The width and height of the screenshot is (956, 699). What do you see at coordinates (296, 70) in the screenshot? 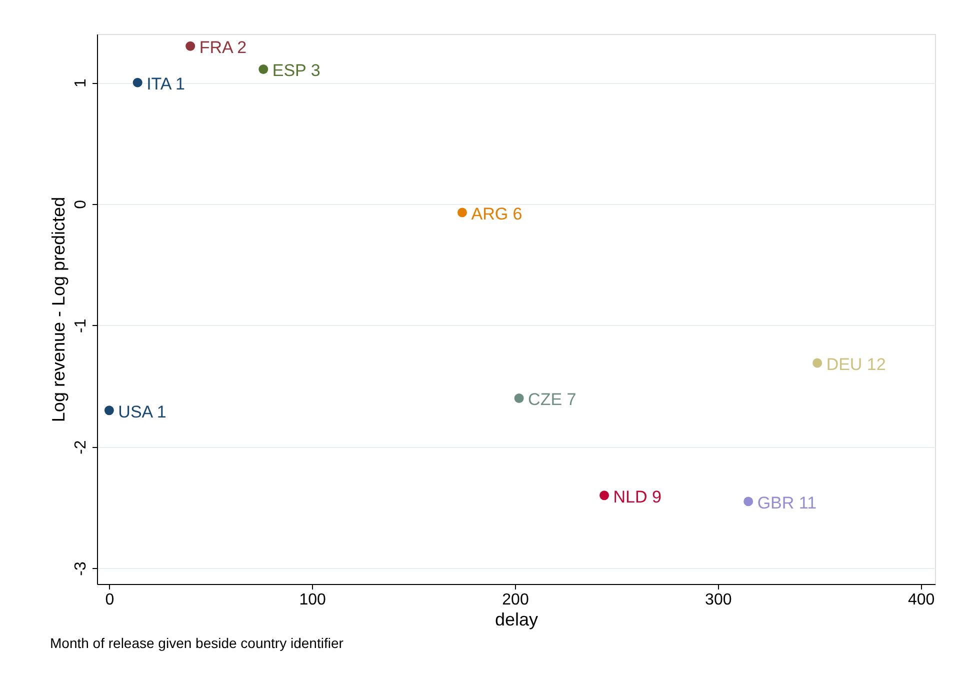
I see `annotation: ESP 3` at bounding box center [296, 70].